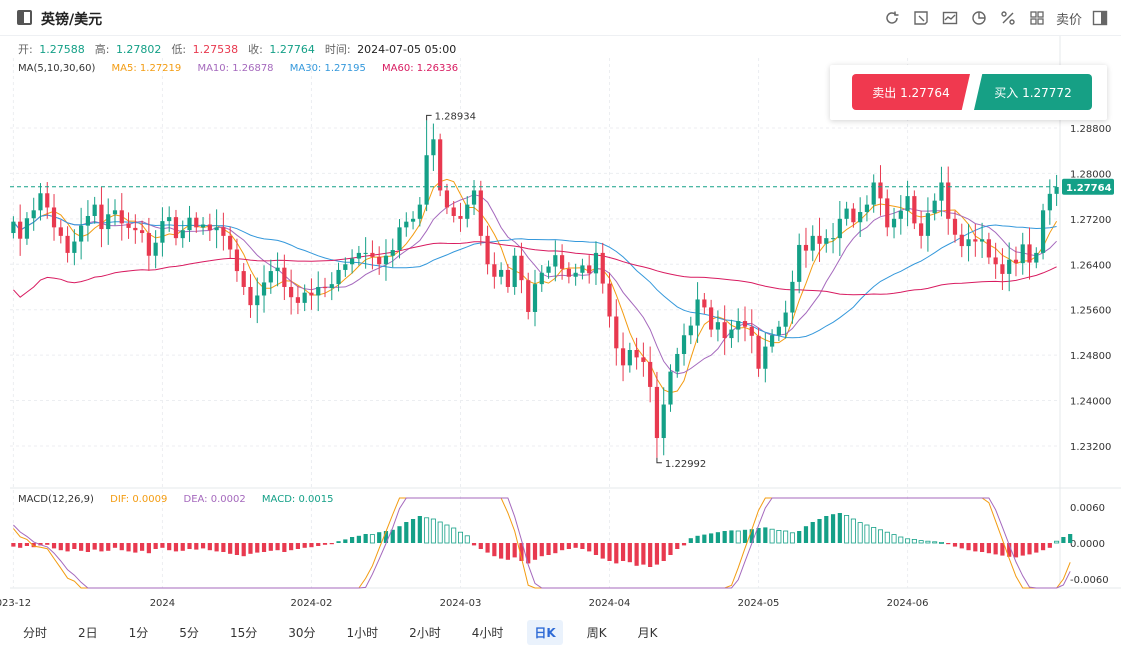 The width and height of the screenshot is (1121, 650). What do you see at coordinates (243, 633) in the screenshot?
I see `period-tab: 15分` at bounding box center [243, 633].